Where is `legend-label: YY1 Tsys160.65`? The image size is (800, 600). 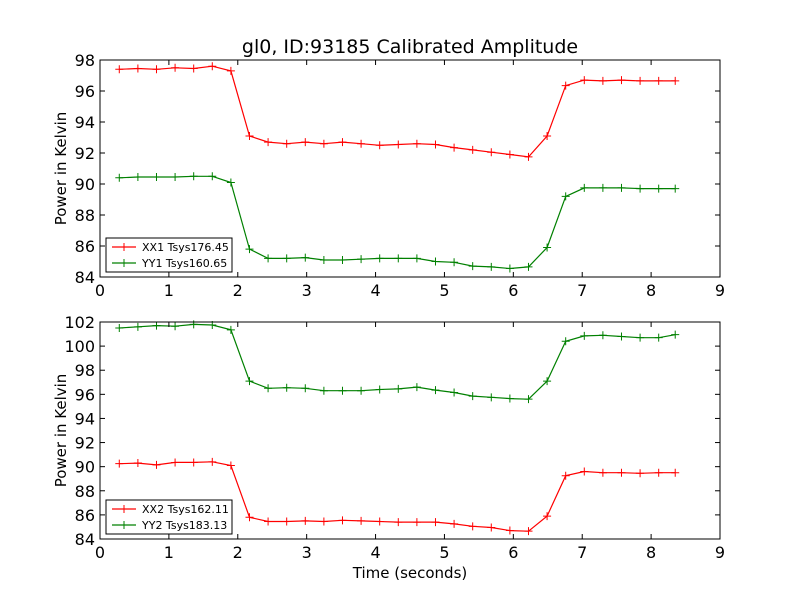 legend-label: YY1 Tsys160.65 is located at coordinates (184, 263).